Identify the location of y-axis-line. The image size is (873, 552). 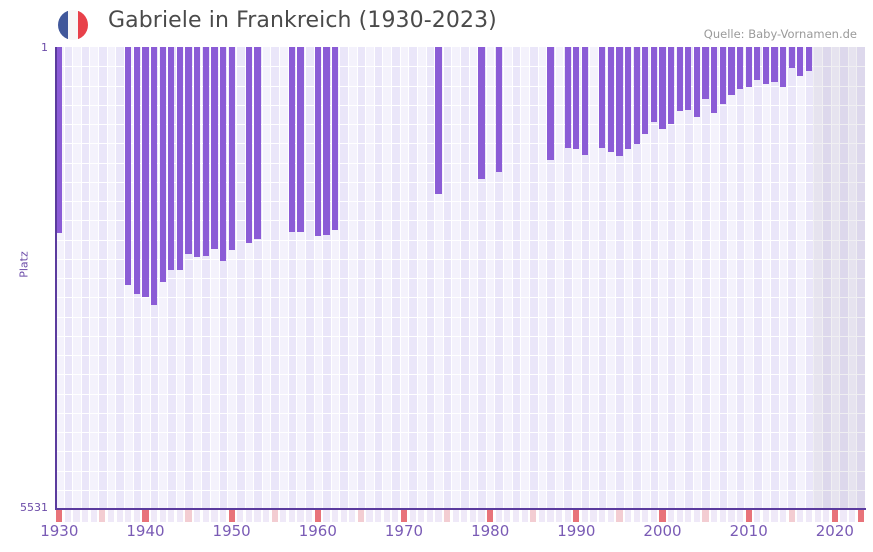
(56, 278).